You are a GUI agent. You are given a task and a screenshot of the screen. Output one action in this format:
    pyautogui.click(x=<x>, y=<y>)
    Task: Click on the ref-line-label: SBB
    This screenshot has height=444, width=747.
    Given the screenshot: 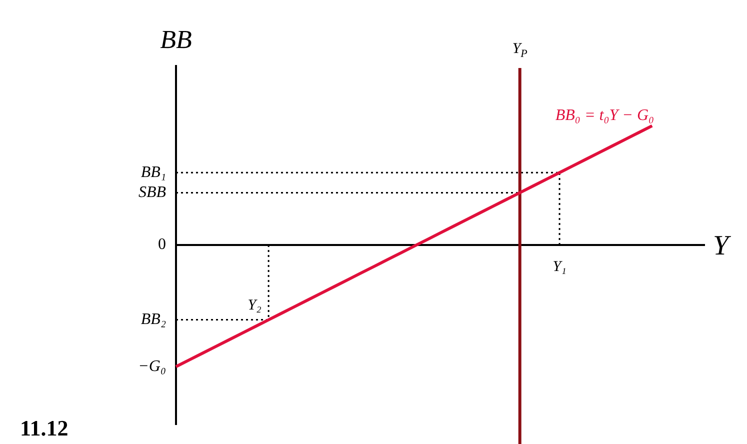 What is the action you would take?
    pyautogui.click(x=152, y=192)
    